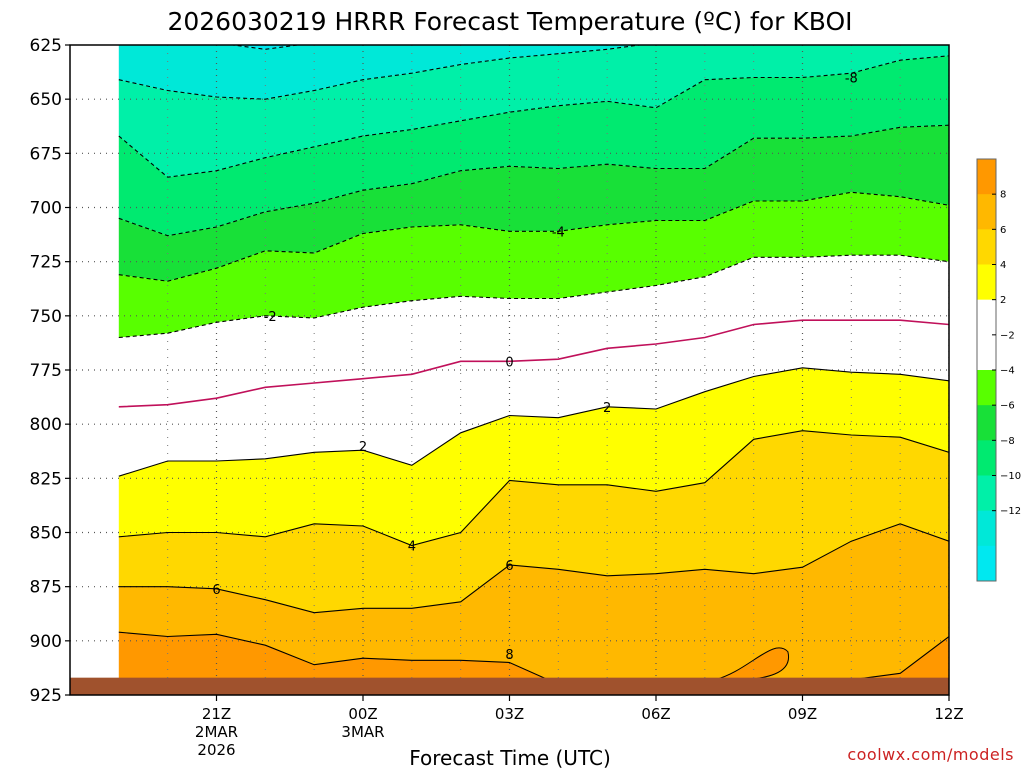  Describe the element at coordinates (930, 754) in the screenshot. I see `credit-text: coolwx.com/models` at that location.